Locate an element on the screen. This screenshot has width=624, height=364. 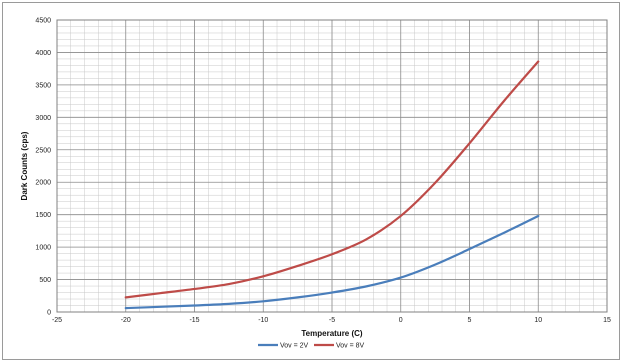
y-tick-label: 1000 is located at coordinates (43, 248).